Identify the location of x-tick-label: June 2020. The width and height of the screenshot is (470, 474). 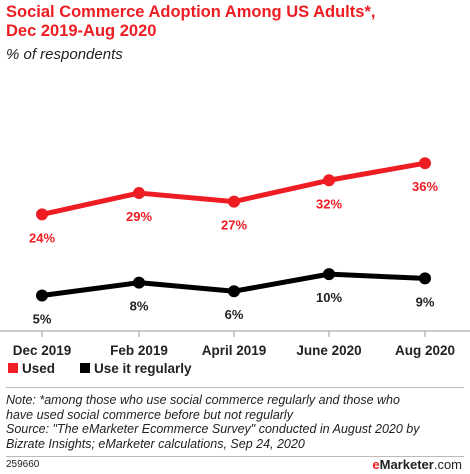
(328, 350).